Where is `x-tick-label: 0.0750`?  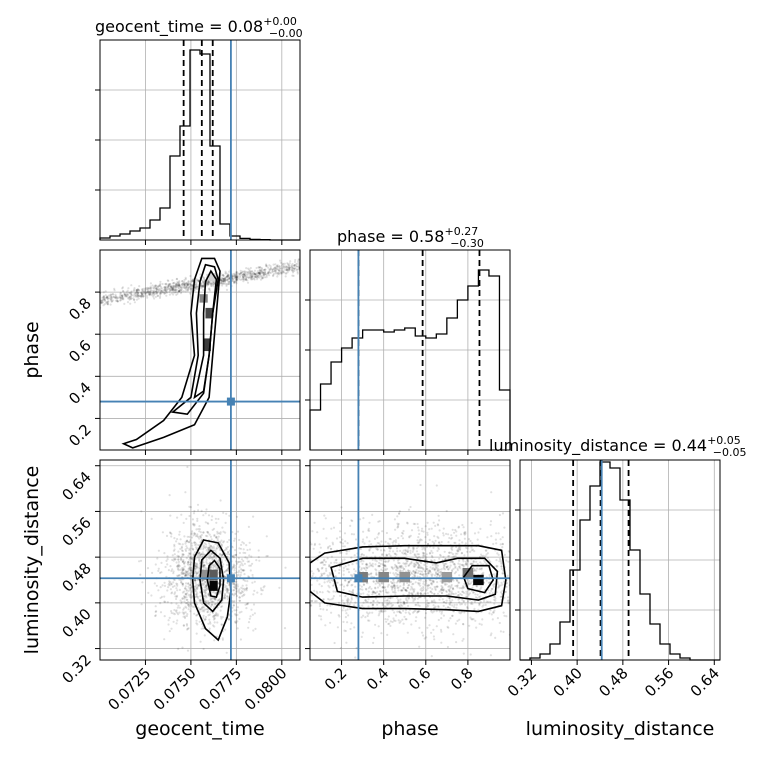 x-tick-label: 0.0750 is located at coordinates (175, 689).